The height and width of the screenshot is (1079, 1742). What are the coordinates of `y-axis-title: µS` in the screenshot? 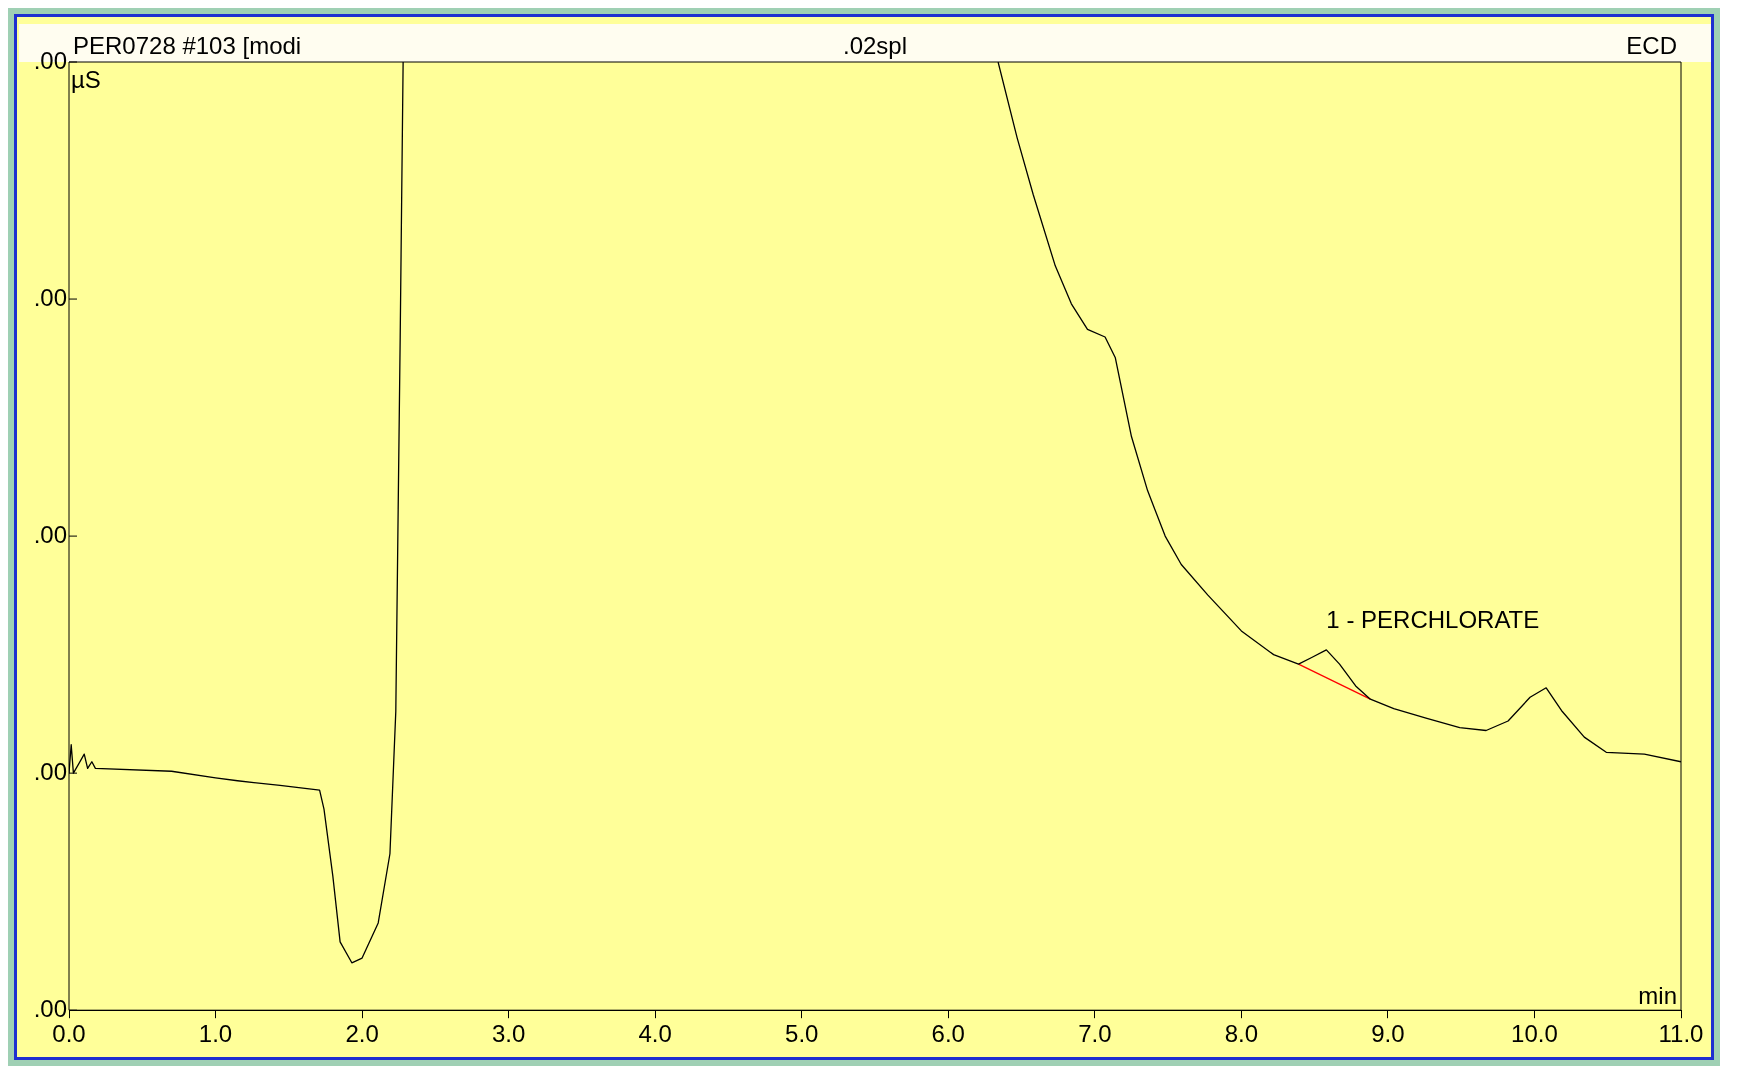 It's located at (86, 79).